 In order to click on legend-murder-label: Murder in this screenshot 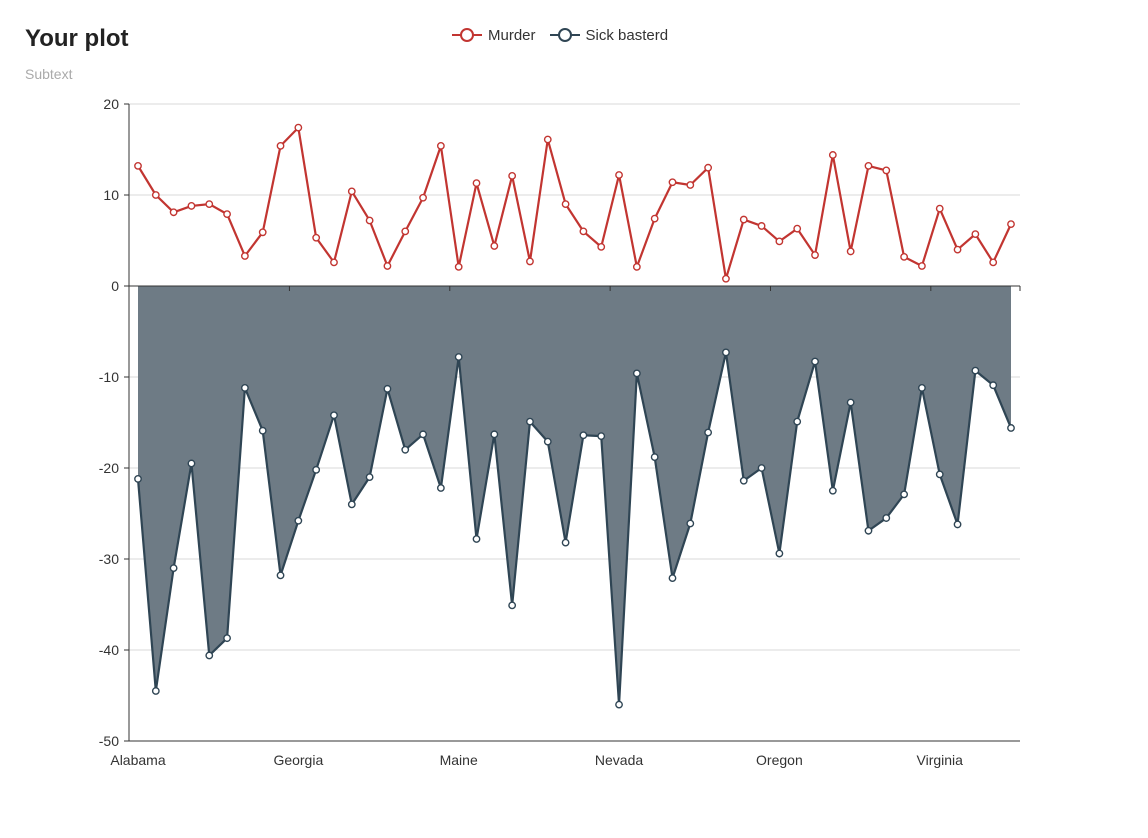, I will do `click(512, 35)`.